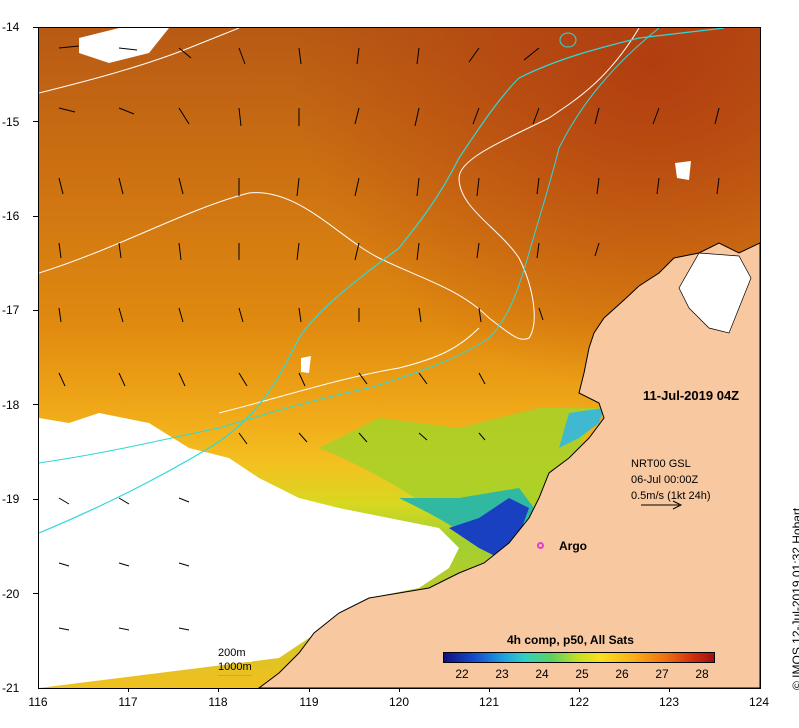 This screenshot has height=728, width=799. What do you see at coordinates (794, 598) in the screenshot?
I see `credit-label: © IMOS 12-Jul-2019 01:32 Hobart` at bounding box center [794, 598].